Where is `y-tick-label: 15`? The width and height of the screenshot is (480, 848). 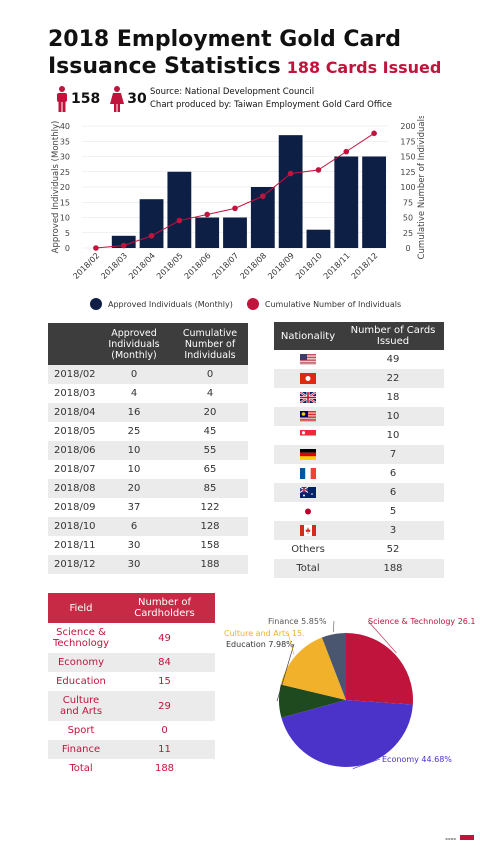
y-tick-label: 15 is located at coordinates (65, 202).